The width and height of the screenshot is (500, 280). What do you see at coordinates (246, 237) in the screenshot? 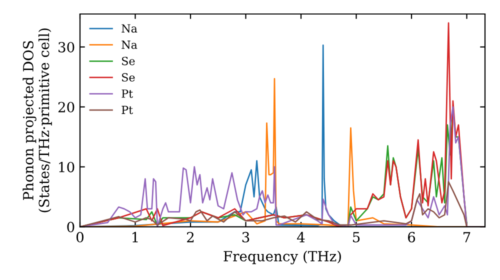
I see `x-tick-label: 3` at bounding box center [246, 237].